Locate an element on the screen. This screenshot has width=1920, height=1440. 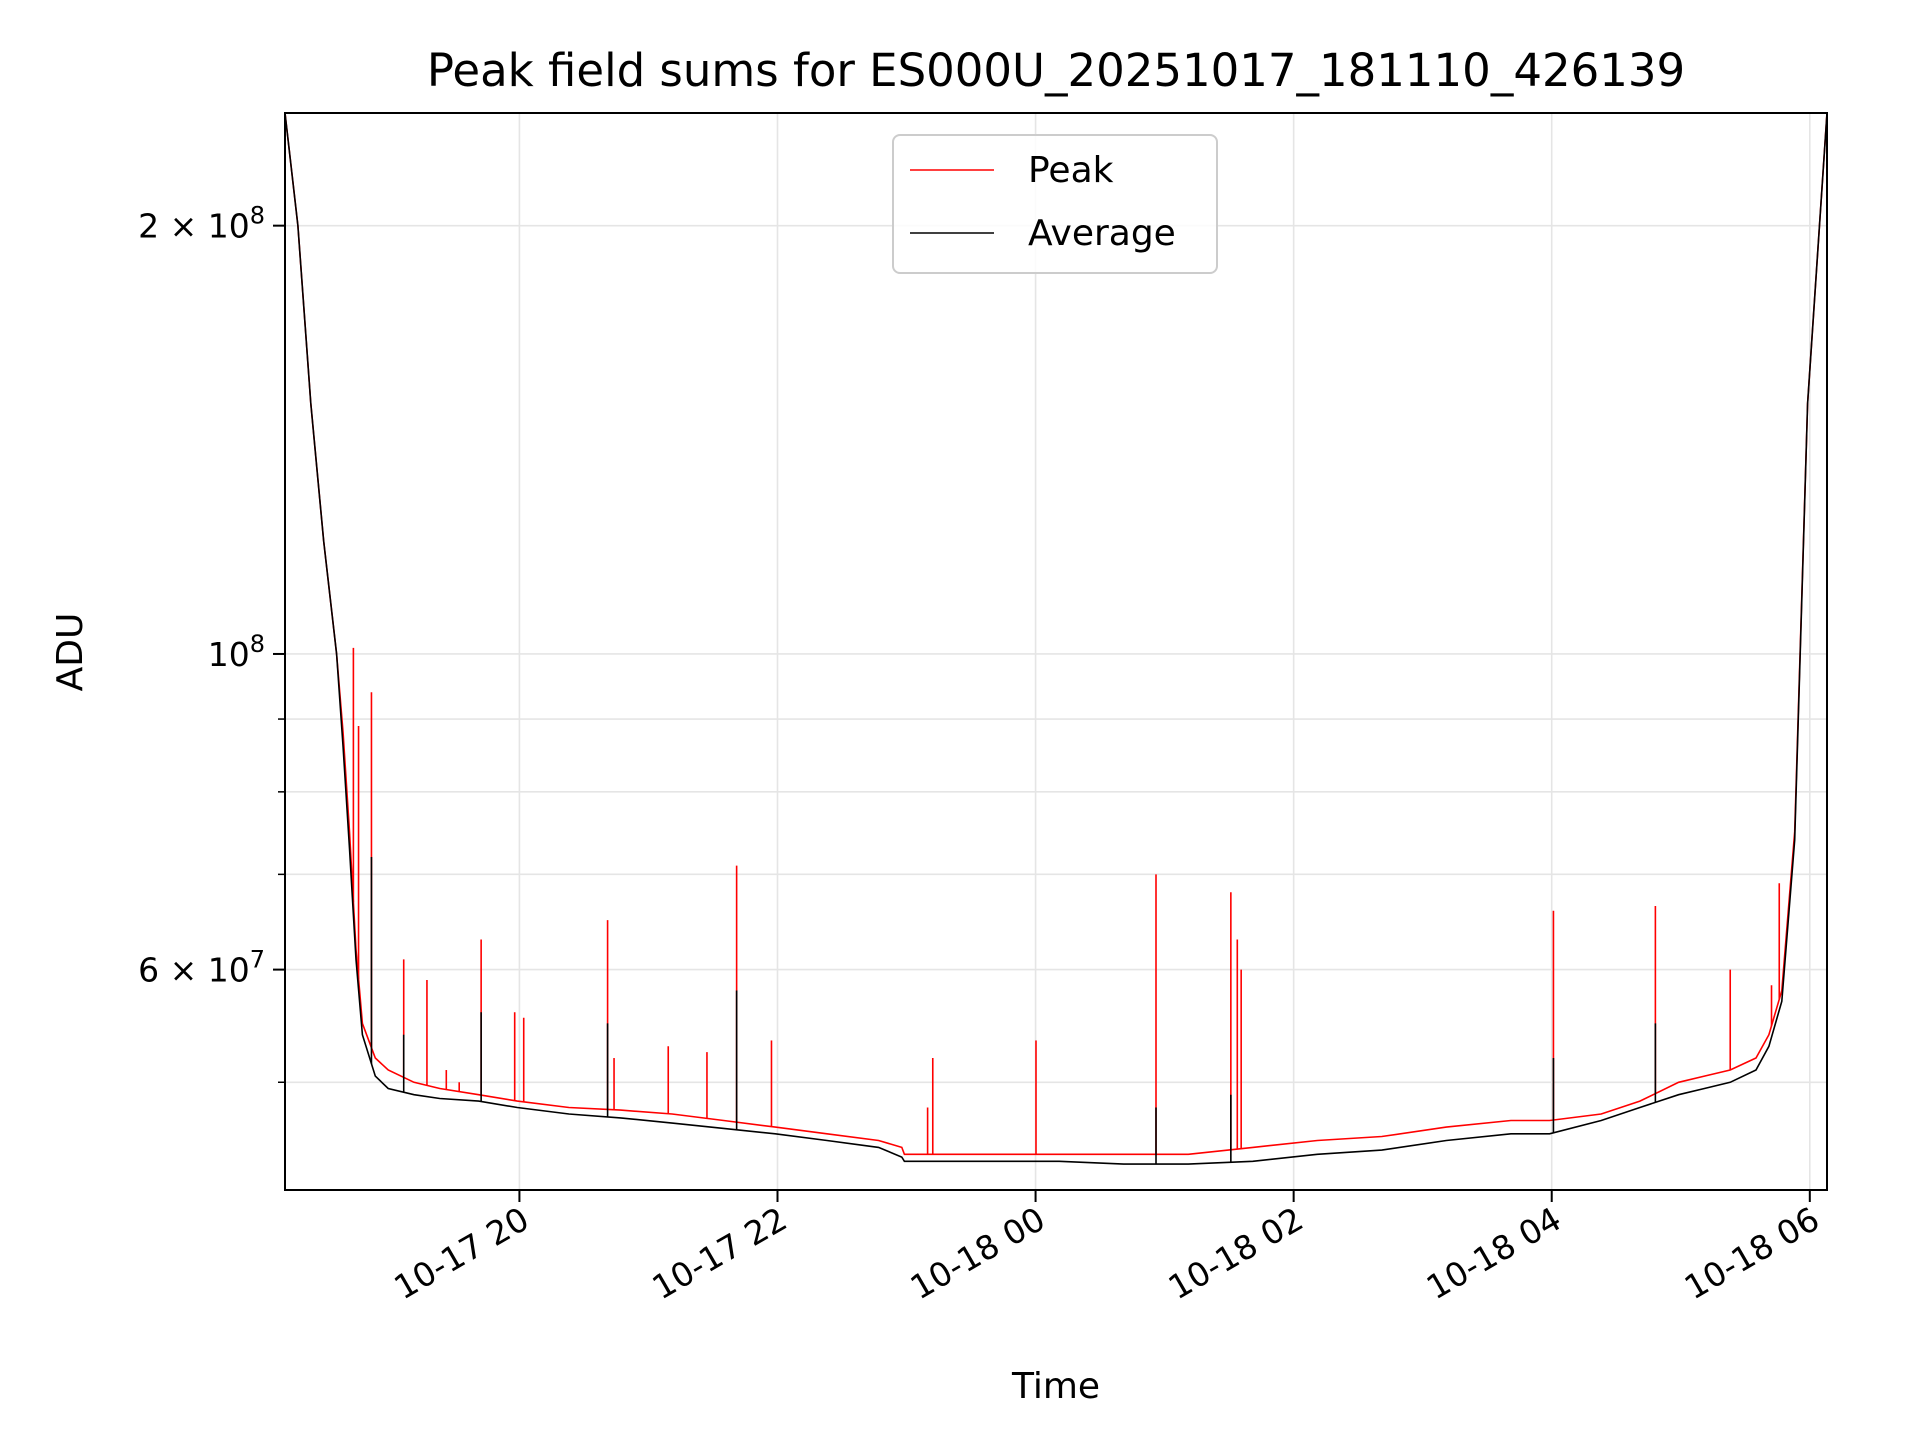
legend: Peak Average is located at coordinates (1055, 204).